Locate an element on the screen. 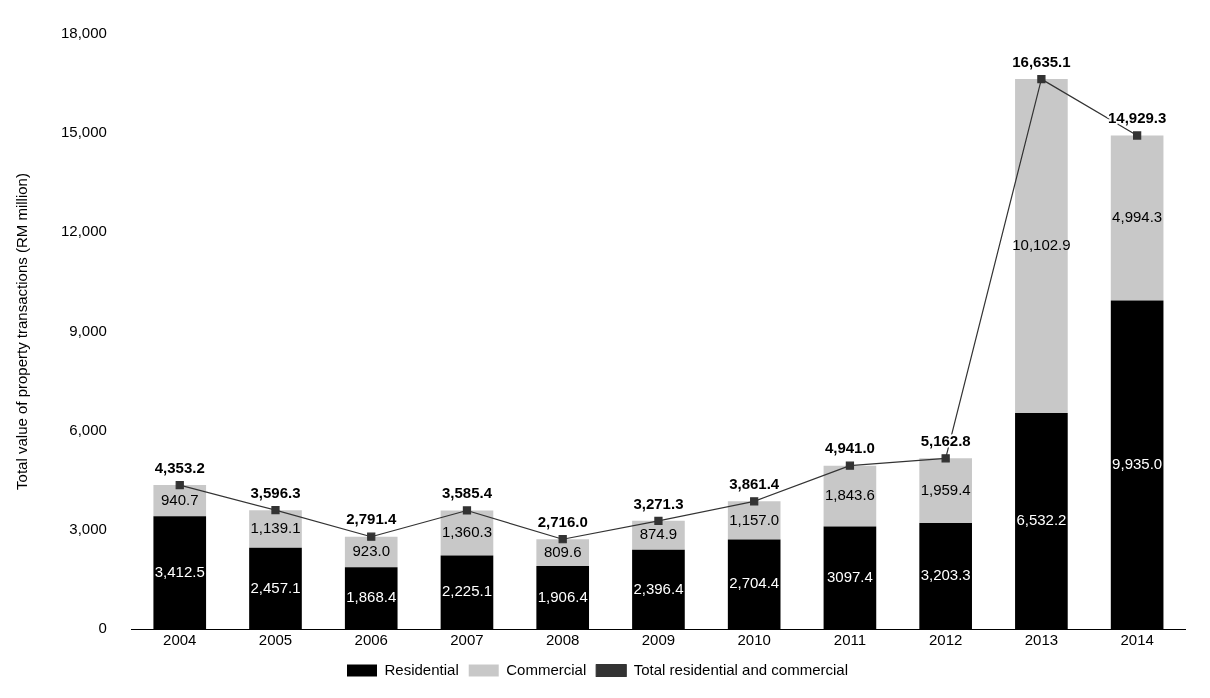 The width and height of the screenshot is (1210, 698). data-label: 923.0 is located at coordinates (371, 551).